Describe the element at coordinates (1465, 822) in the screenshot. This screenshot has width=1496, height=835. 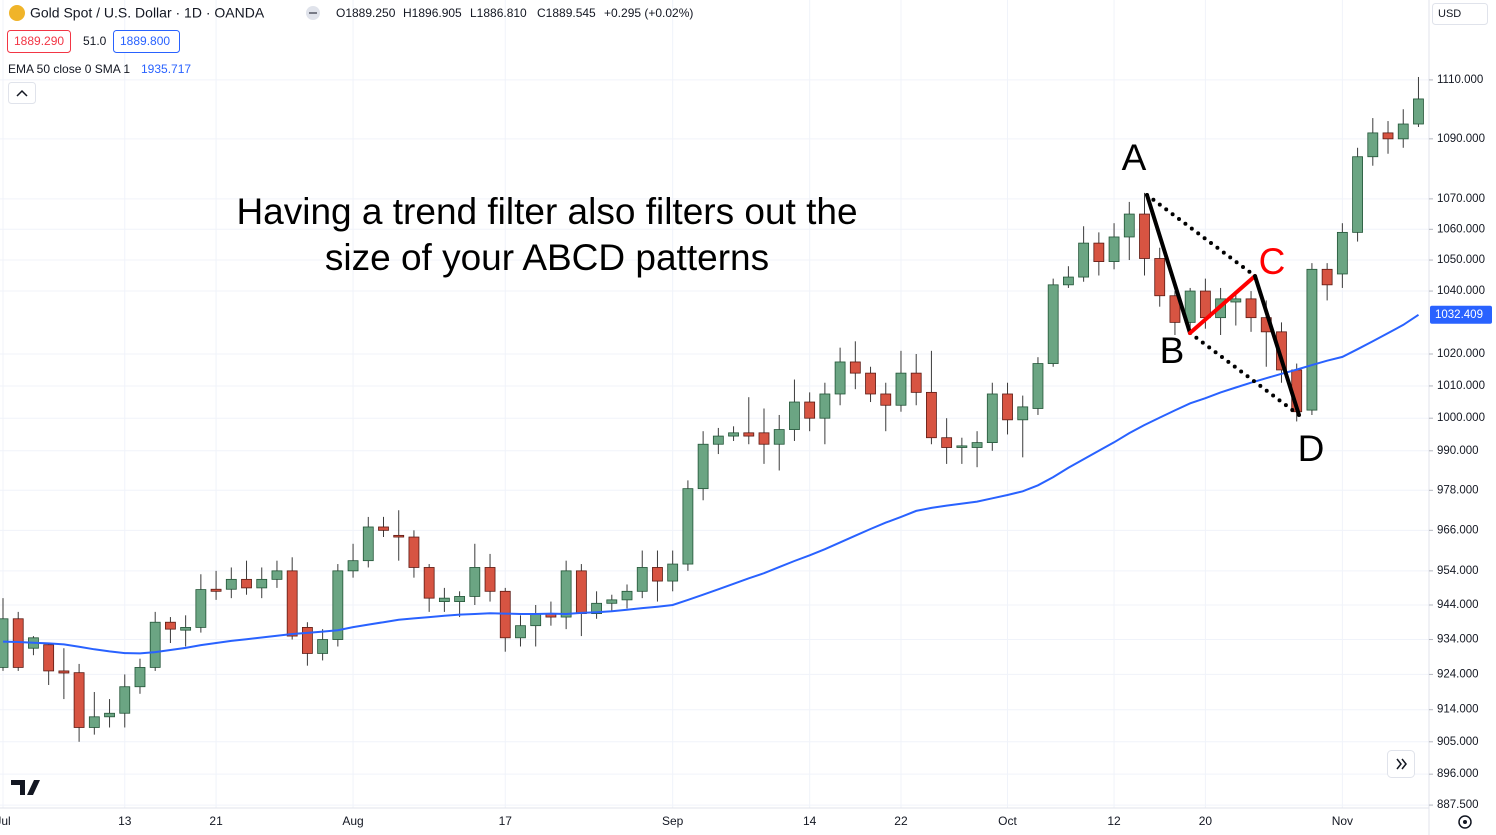
I see `settings-icon` at that location.